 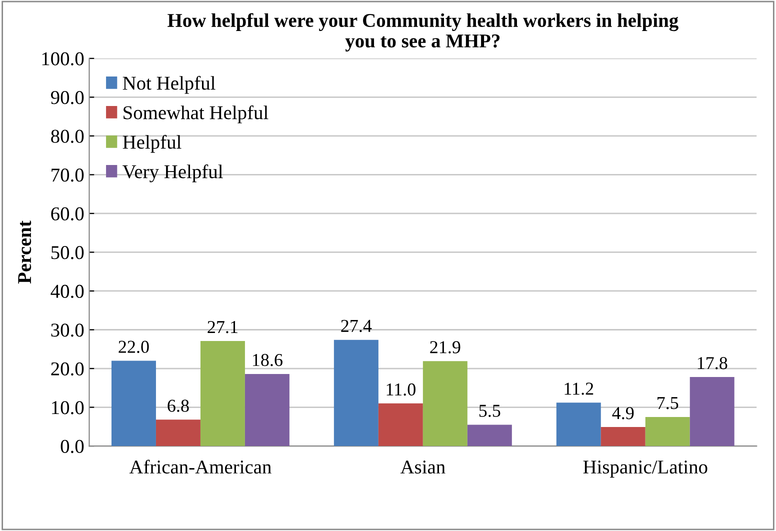 What do you see at coordinates (25, 252) in the screenshot?
I see `y-axis-title: Percent` at bounding box center [25, 252].